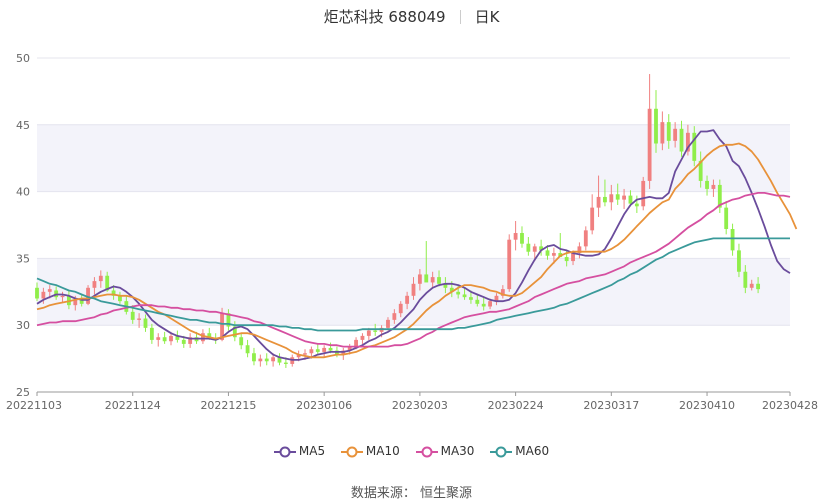  I want to click on x-tick-label: 20230317, so click(611, 405).